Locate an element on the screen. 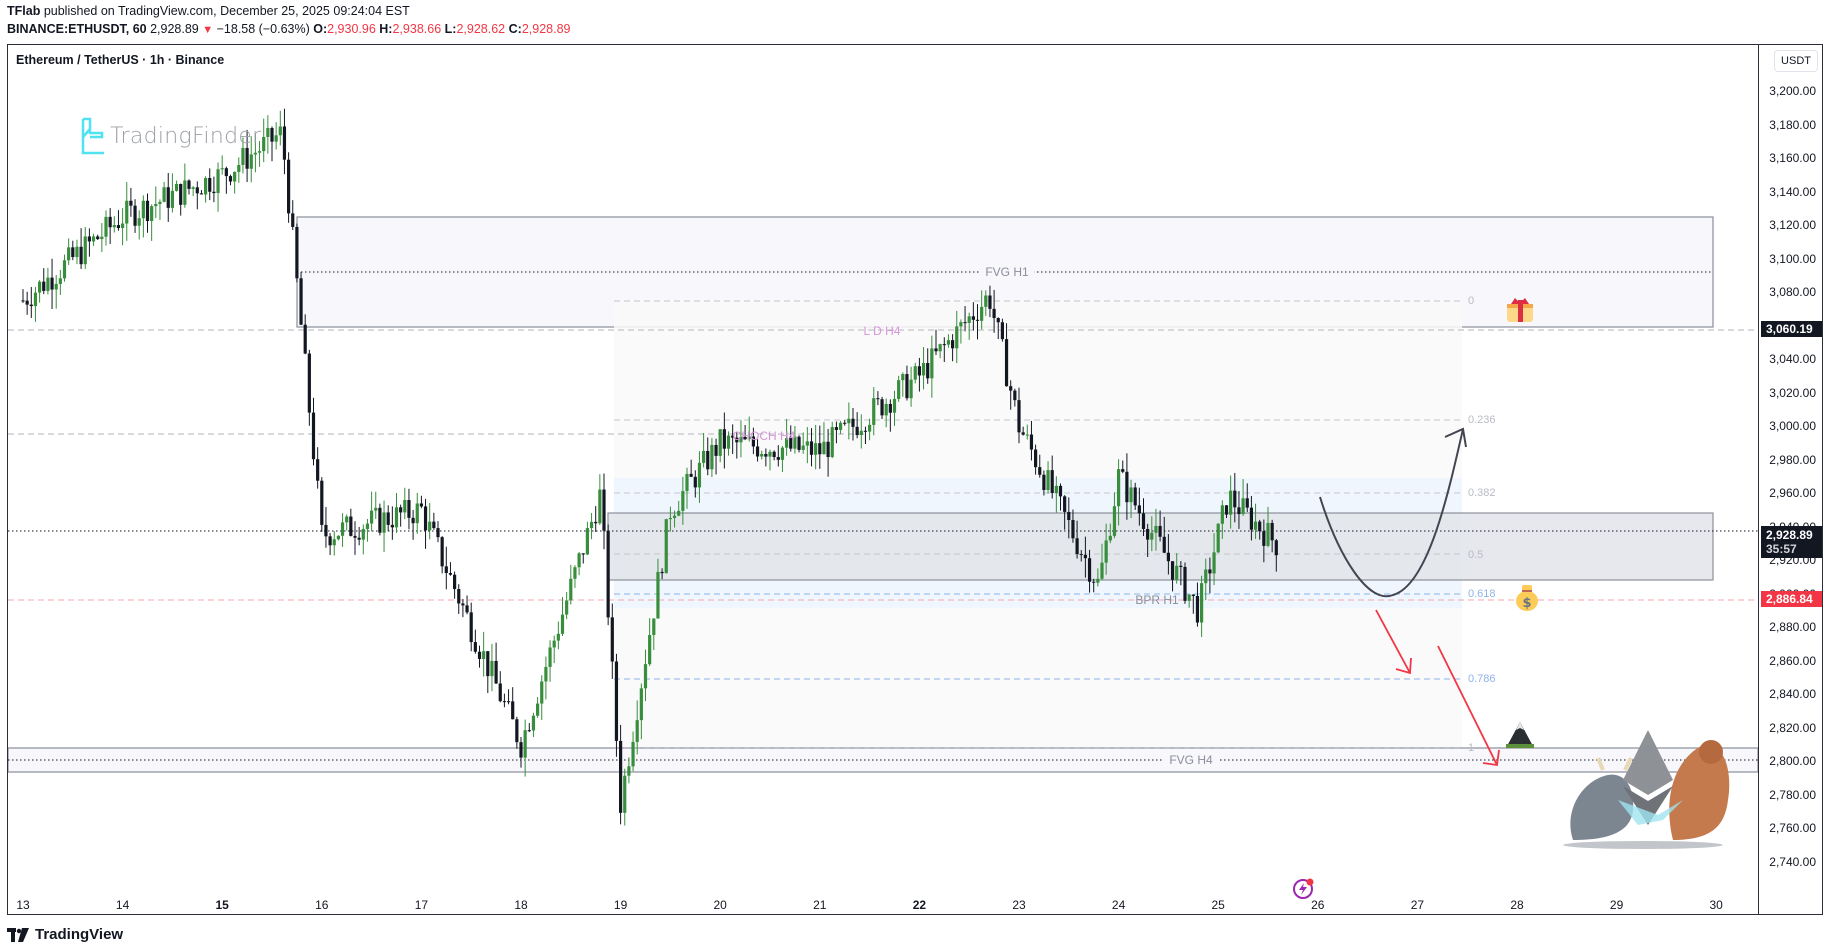 This screenshot has width=1829, height=952. mountain-icon is located at coordinates (1520, 735).